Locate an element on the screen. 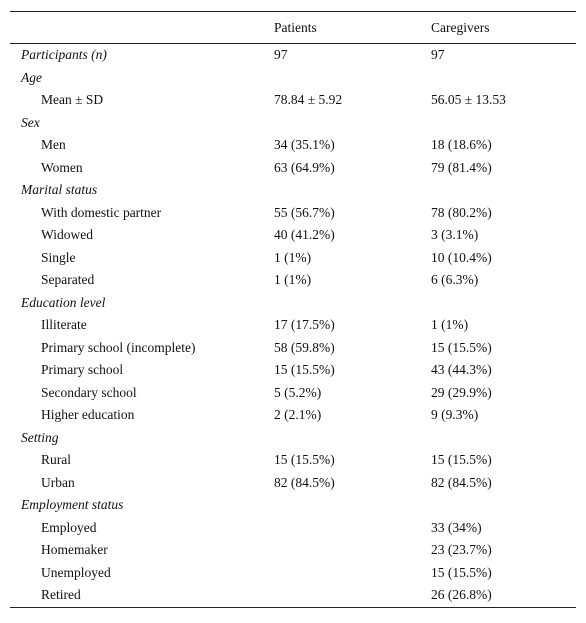 The image size is (586, 623). data-row: Illiterate 17 (17.5%) 1 (1%) is located at coordinates (293, 325).